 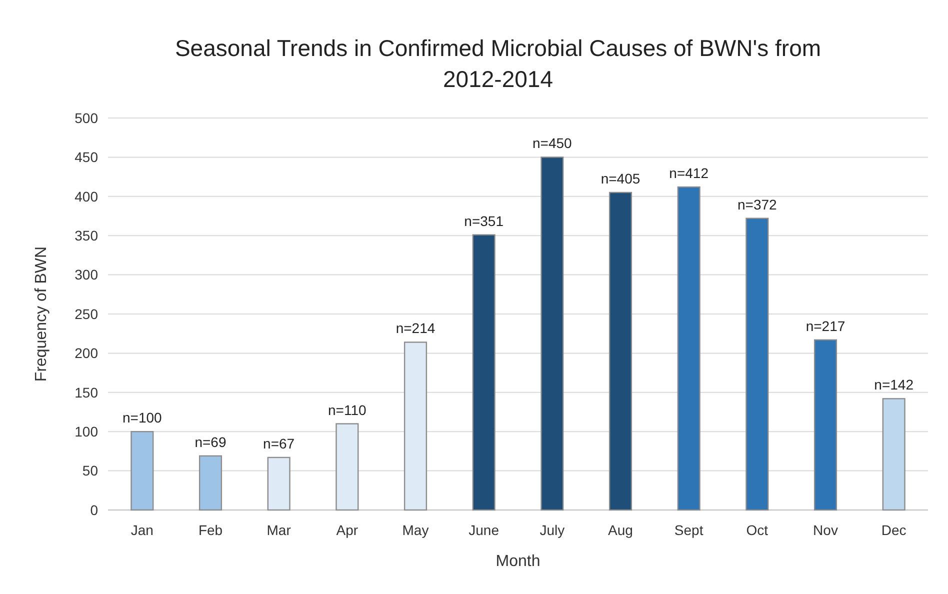 What do you see at coordinates (758, 204) in the screenshot?
I see `data-label: n=372` at bounding box center [758, 204].